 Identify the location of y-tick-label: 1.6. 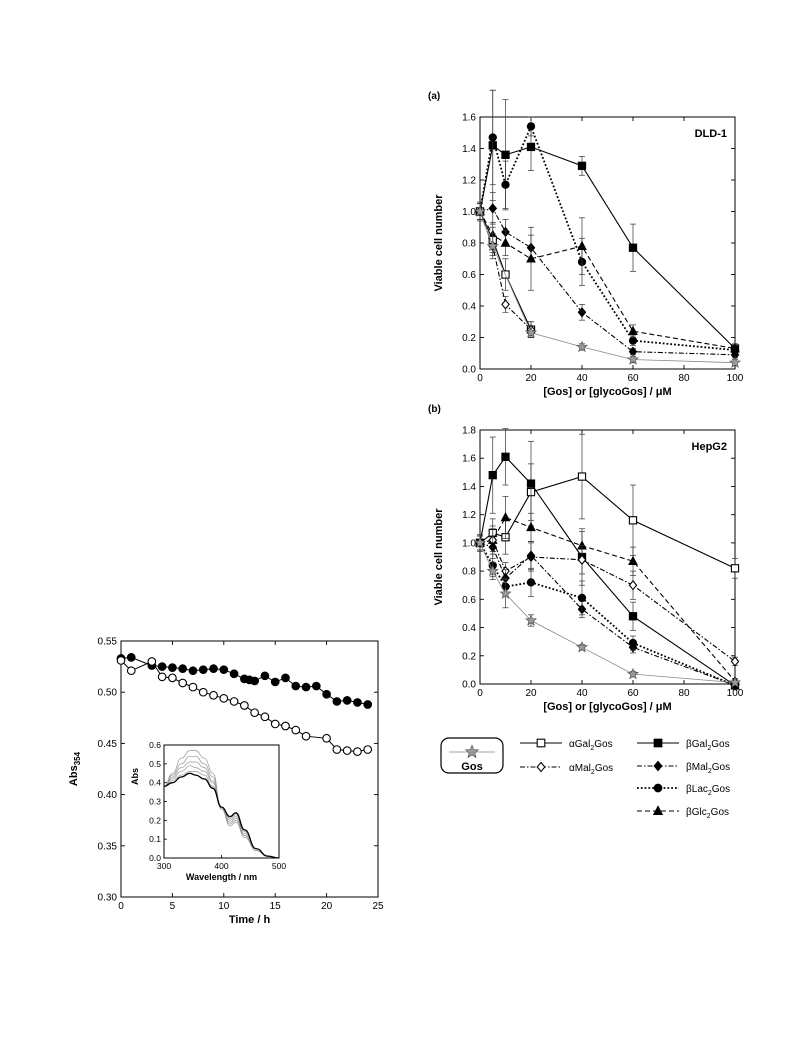
(469, 459).